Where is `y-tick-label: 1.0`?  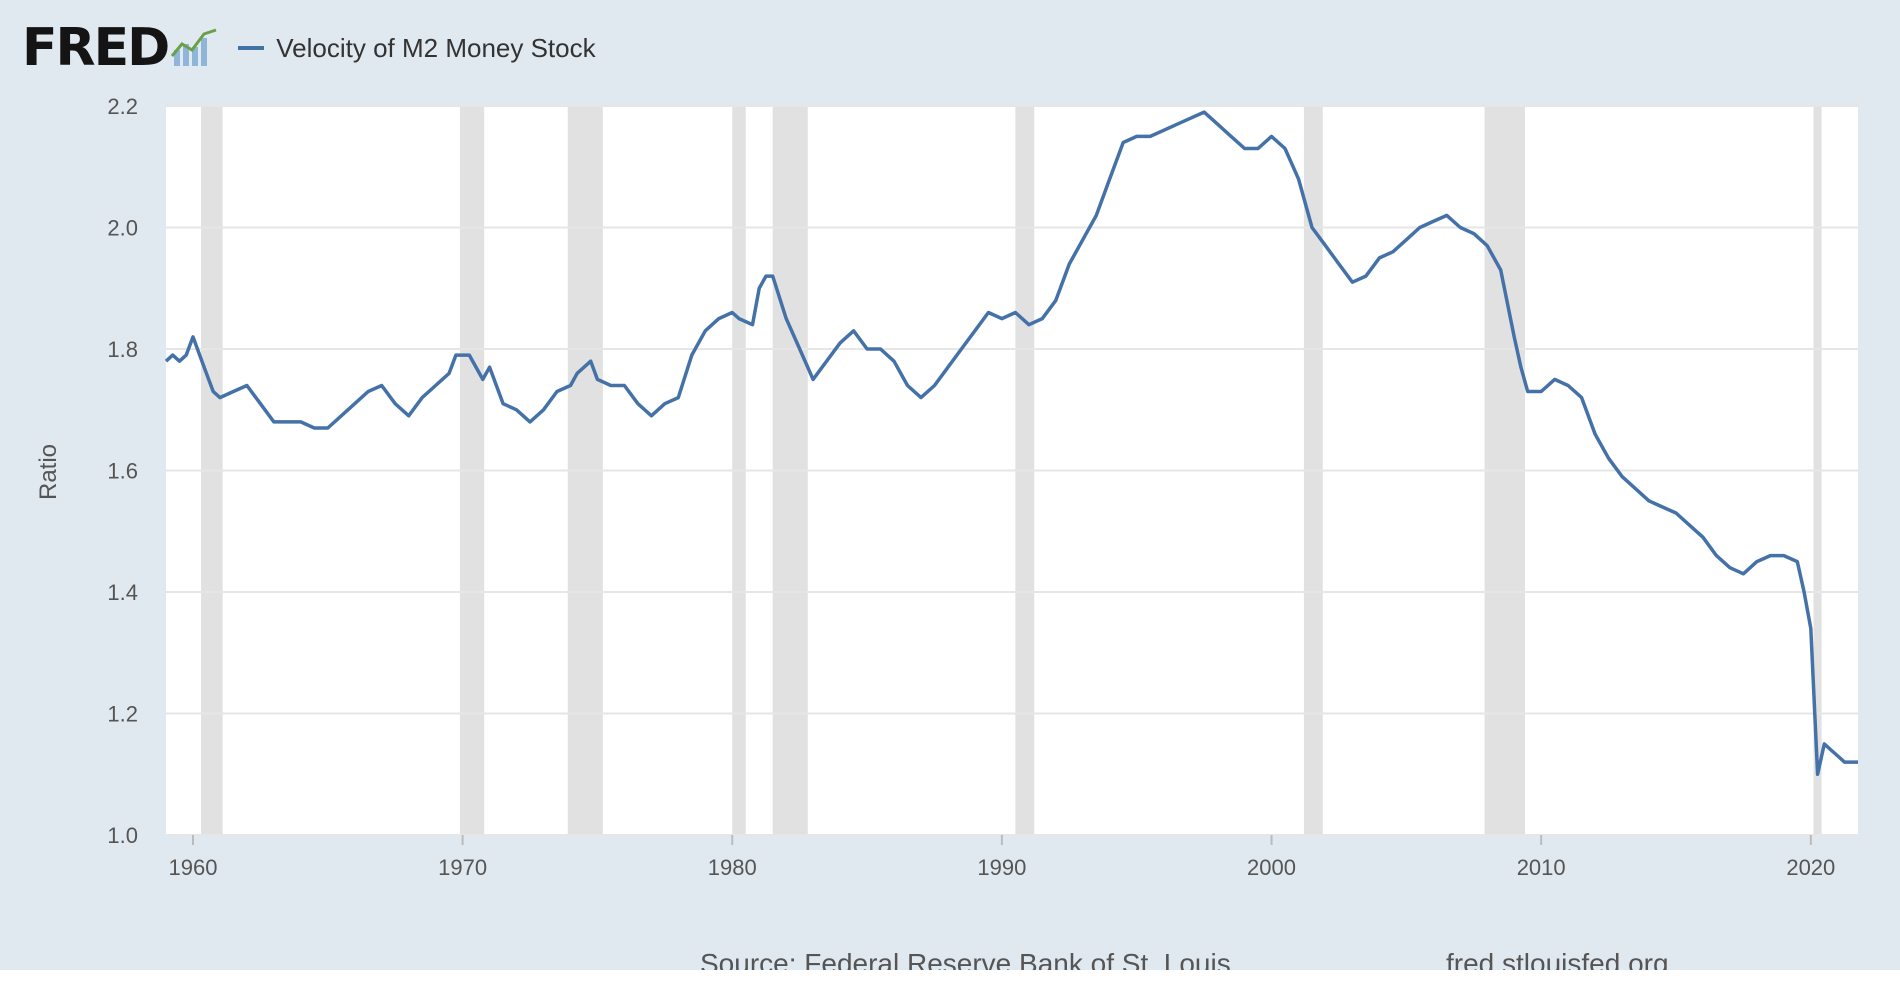 y-tick-label: 1.0 is located at coordinates (122, 835).